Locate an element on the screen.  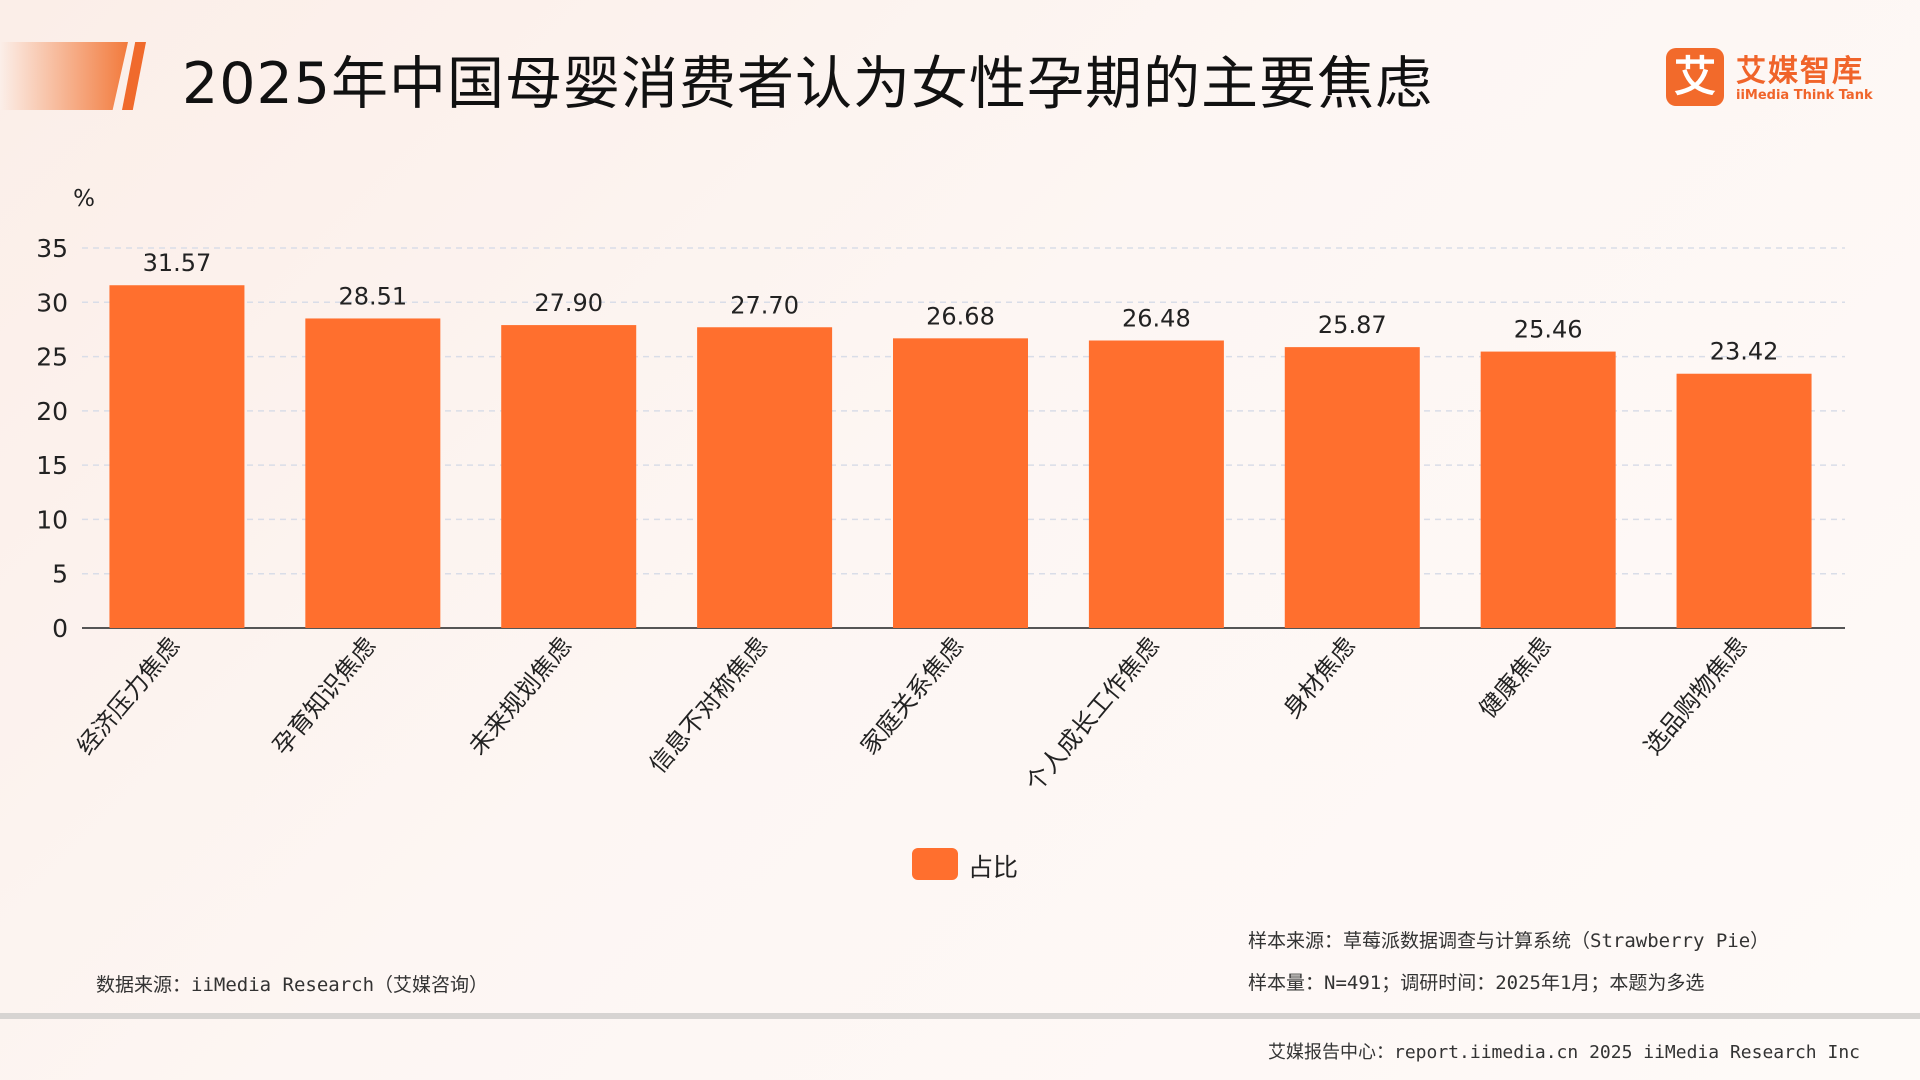
x-tick-label: 孕育知识焦虑 is located at coordinates (324, 696).